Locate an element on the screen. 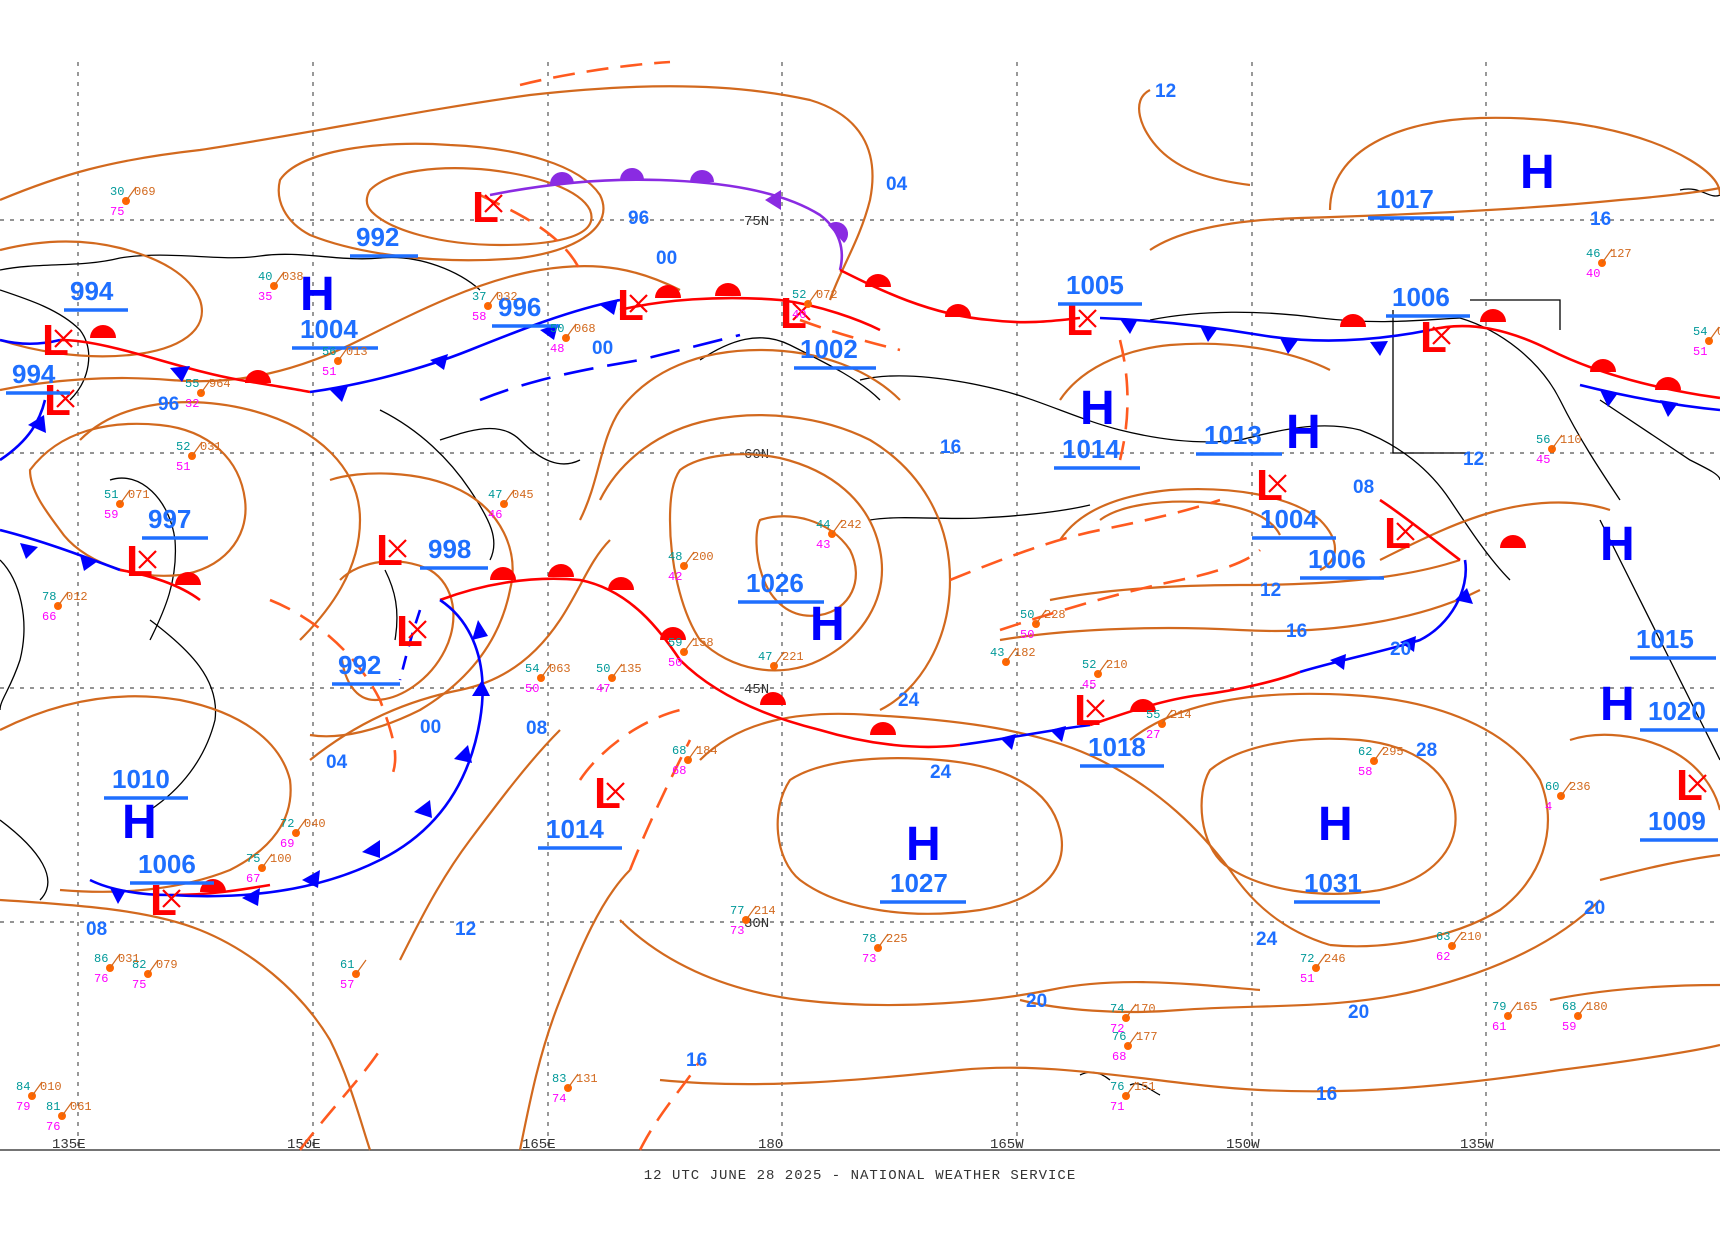  low-center: L 992 is located at coordinates (379, 646).